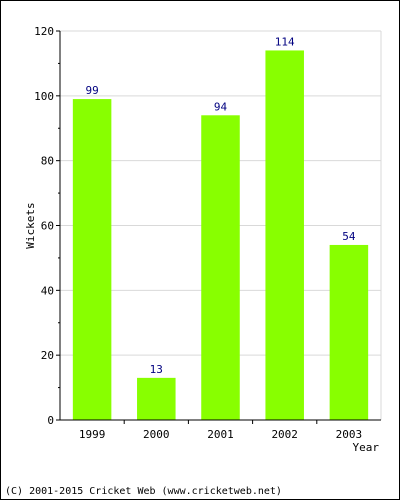 The width and height of the screenshot is (400, 504). I want to click on x-axis-title: Year, so click(366, 447).